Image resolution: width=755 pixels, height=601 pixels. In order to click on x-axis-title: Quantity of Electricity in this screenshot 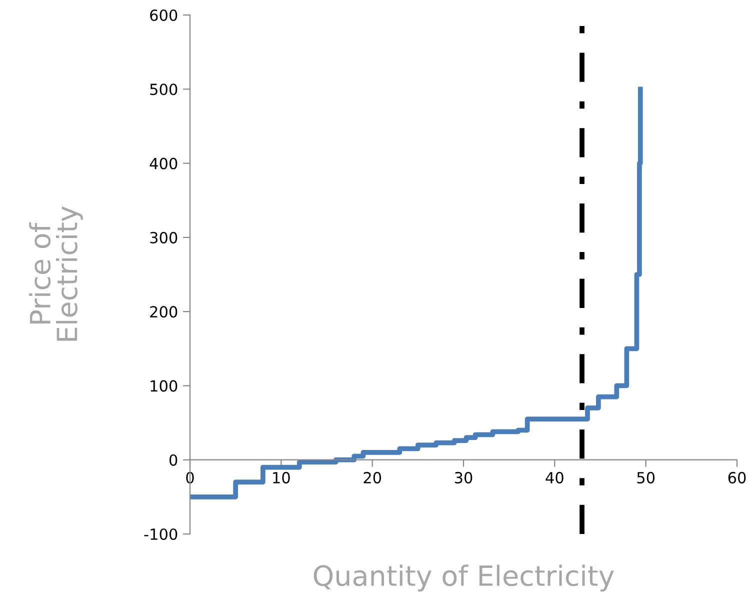, I will do `click(464, 578)`.